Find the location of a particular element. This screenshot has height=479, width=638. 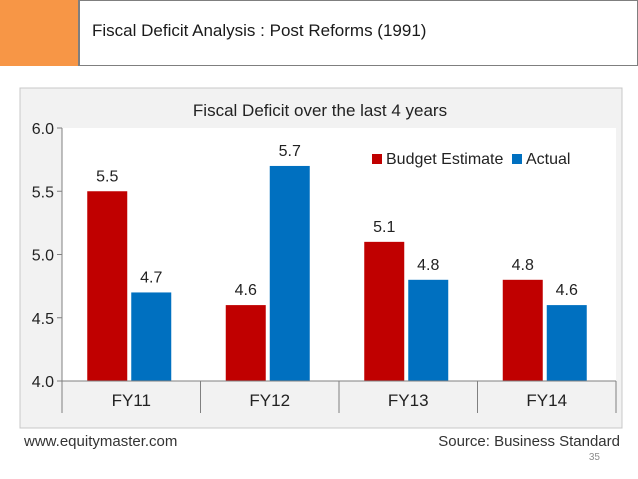

footer-source-site: www.equitymaster.com is located at coordinates (100, 441).